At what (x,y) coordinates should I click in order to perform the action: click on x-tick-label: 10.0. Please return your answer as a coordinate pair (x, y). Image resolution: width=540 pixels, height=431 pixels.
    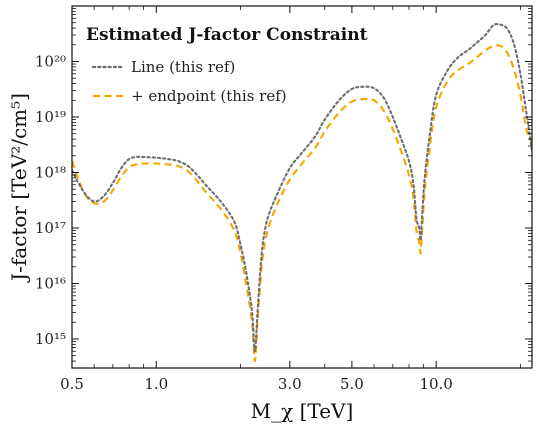
    Looking at the image, I should click on (435, 384).